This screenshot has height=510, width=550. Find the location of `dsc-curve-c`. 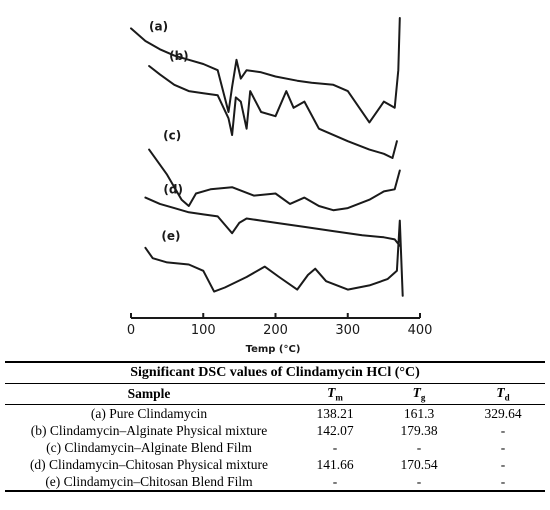

dsc-curve-c is located at coordinates (274, 180).